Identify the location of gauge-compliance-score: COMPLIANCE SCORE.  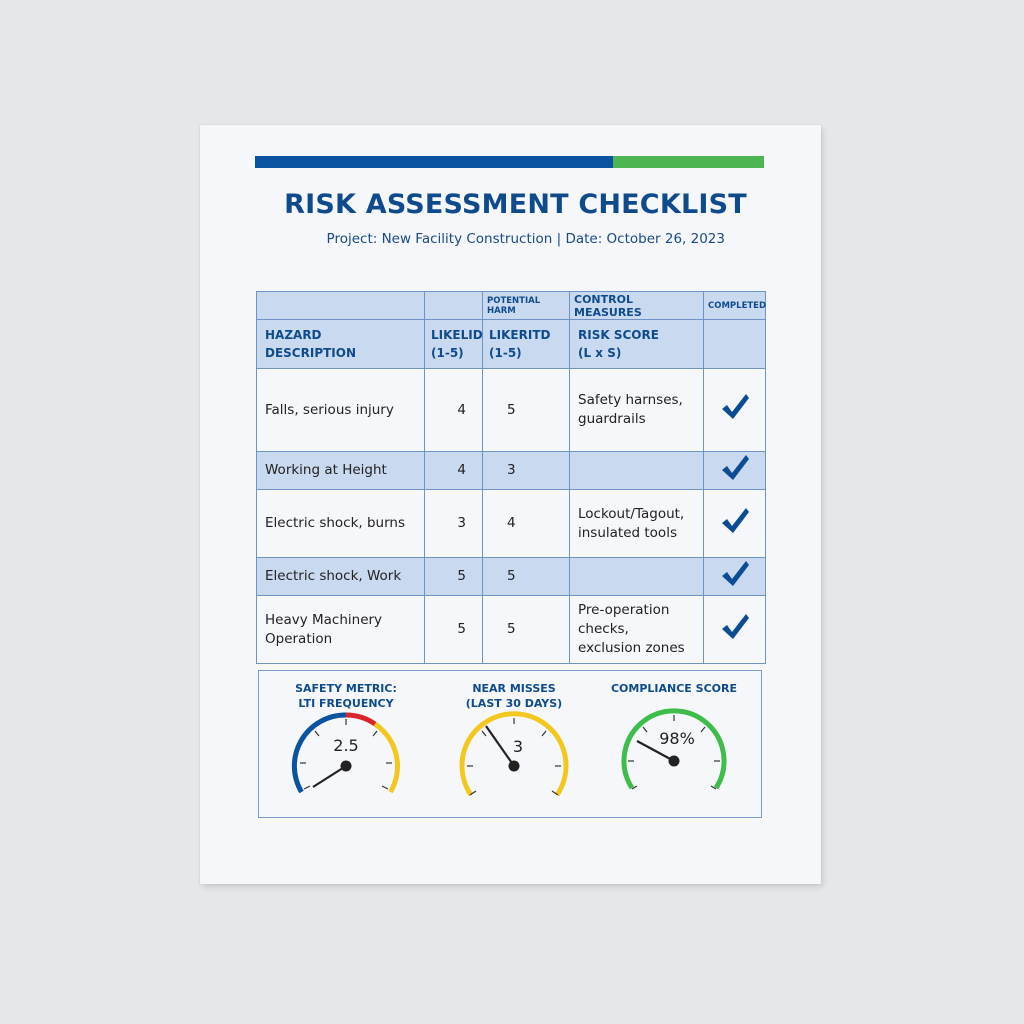
(674, 744).